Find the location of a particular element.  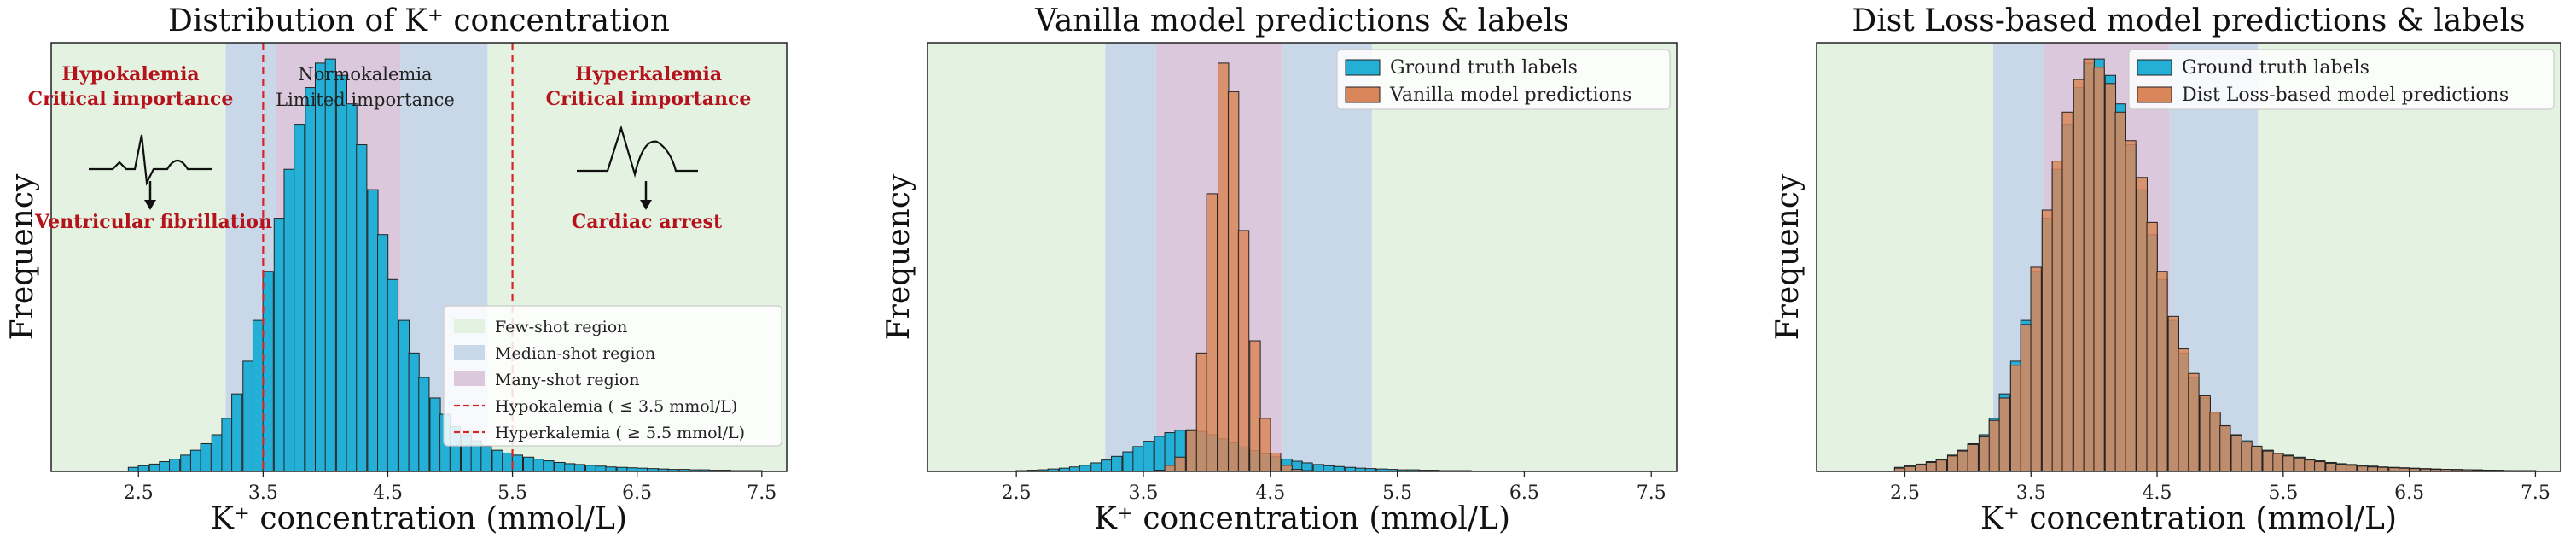

normokalemia-label: Normokalemia is located at coordinates (365, 74).